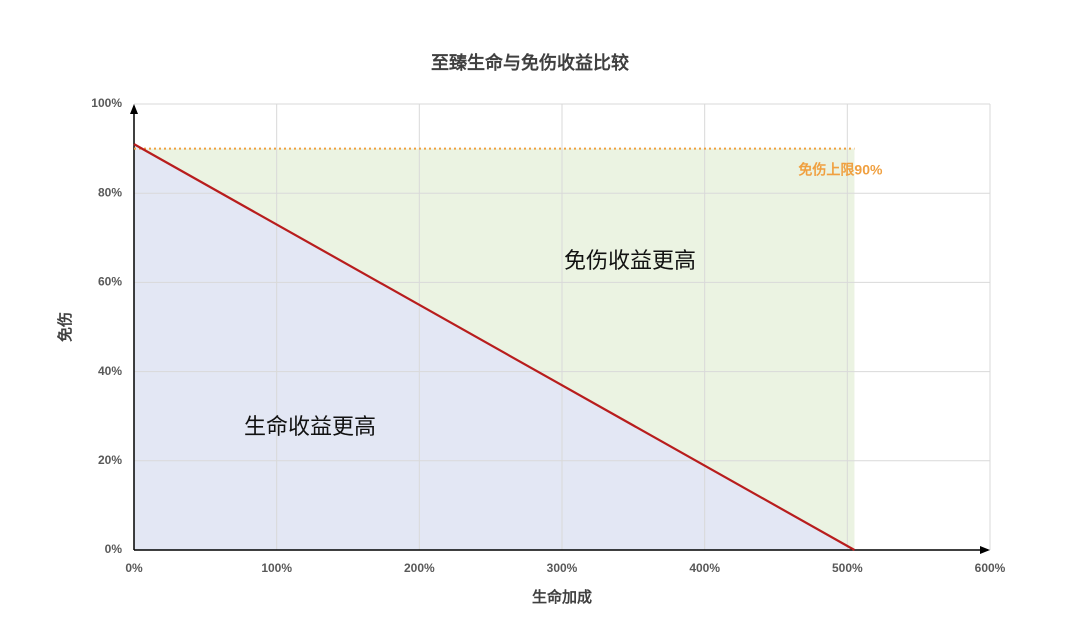  Describe the element at coordinates (990, 568) in the screenshot. I see `x-tick-label: 600%` at that location.